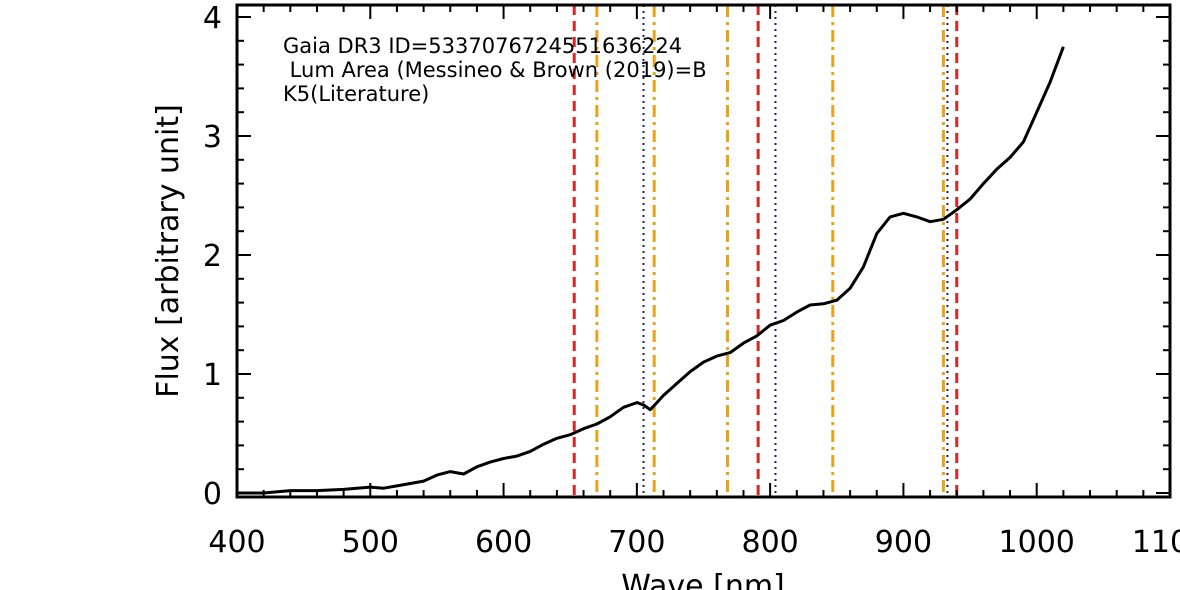 Image resolution: width=1180 pixels, height=590 pixels. Describe the element at coordinates (356, 94) in the screenshot. I see `annotation-spectral-type: K5(Literature)` at that location.